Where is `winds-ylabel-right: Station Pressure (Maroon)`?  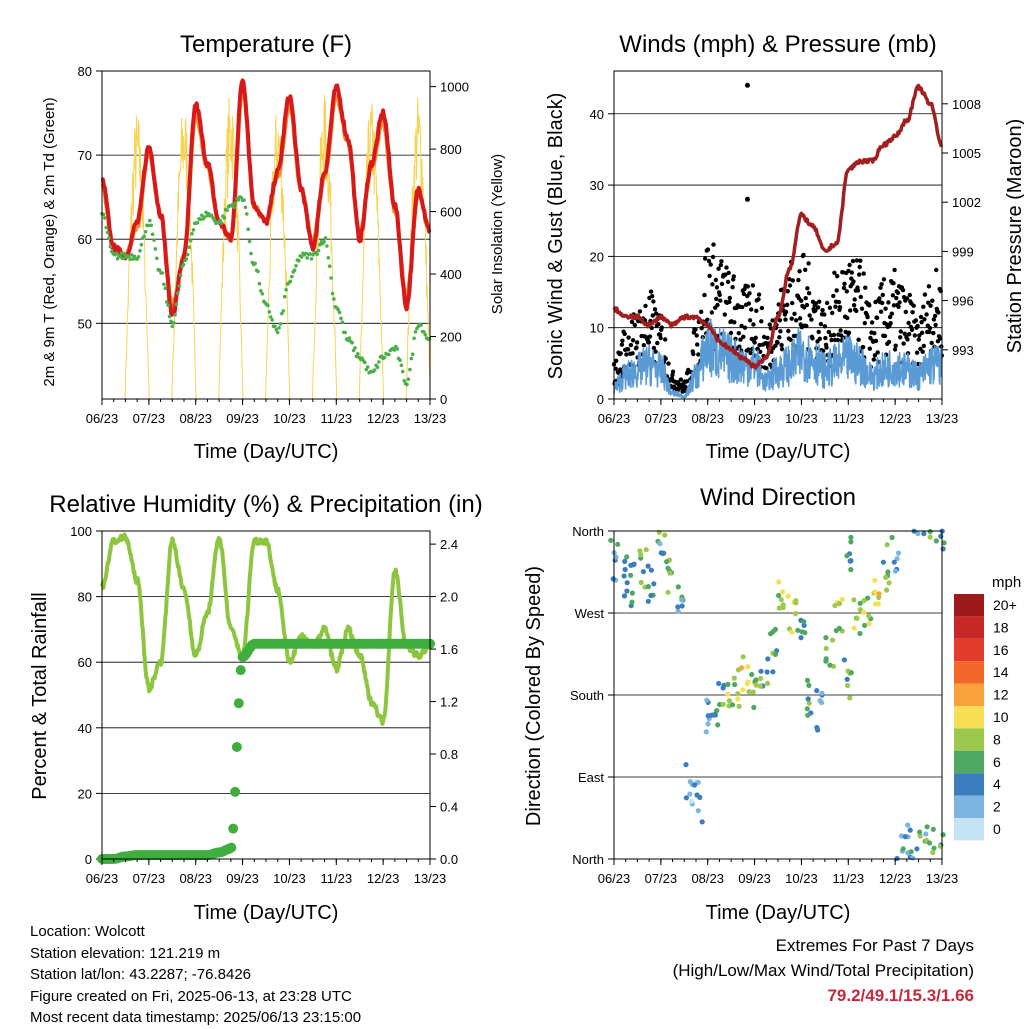 winds-ylabel-right: Station Pressure (Maroon) is located at coordinates (1014, 236).